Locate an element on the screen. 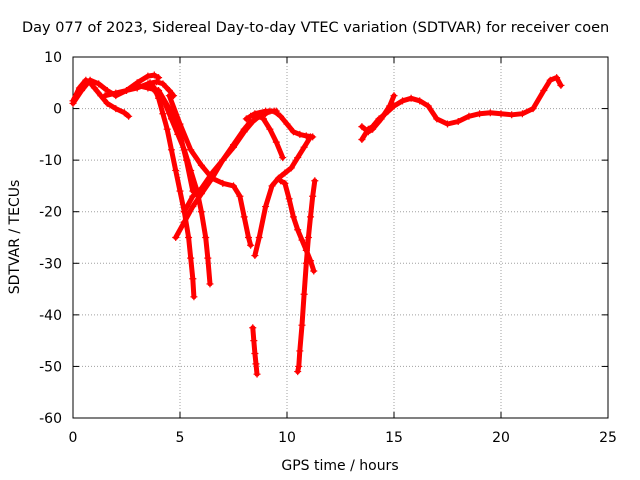 This screenshot has width=640, height=480. y-tick-label: -30 is located at coordinates (50, 264).